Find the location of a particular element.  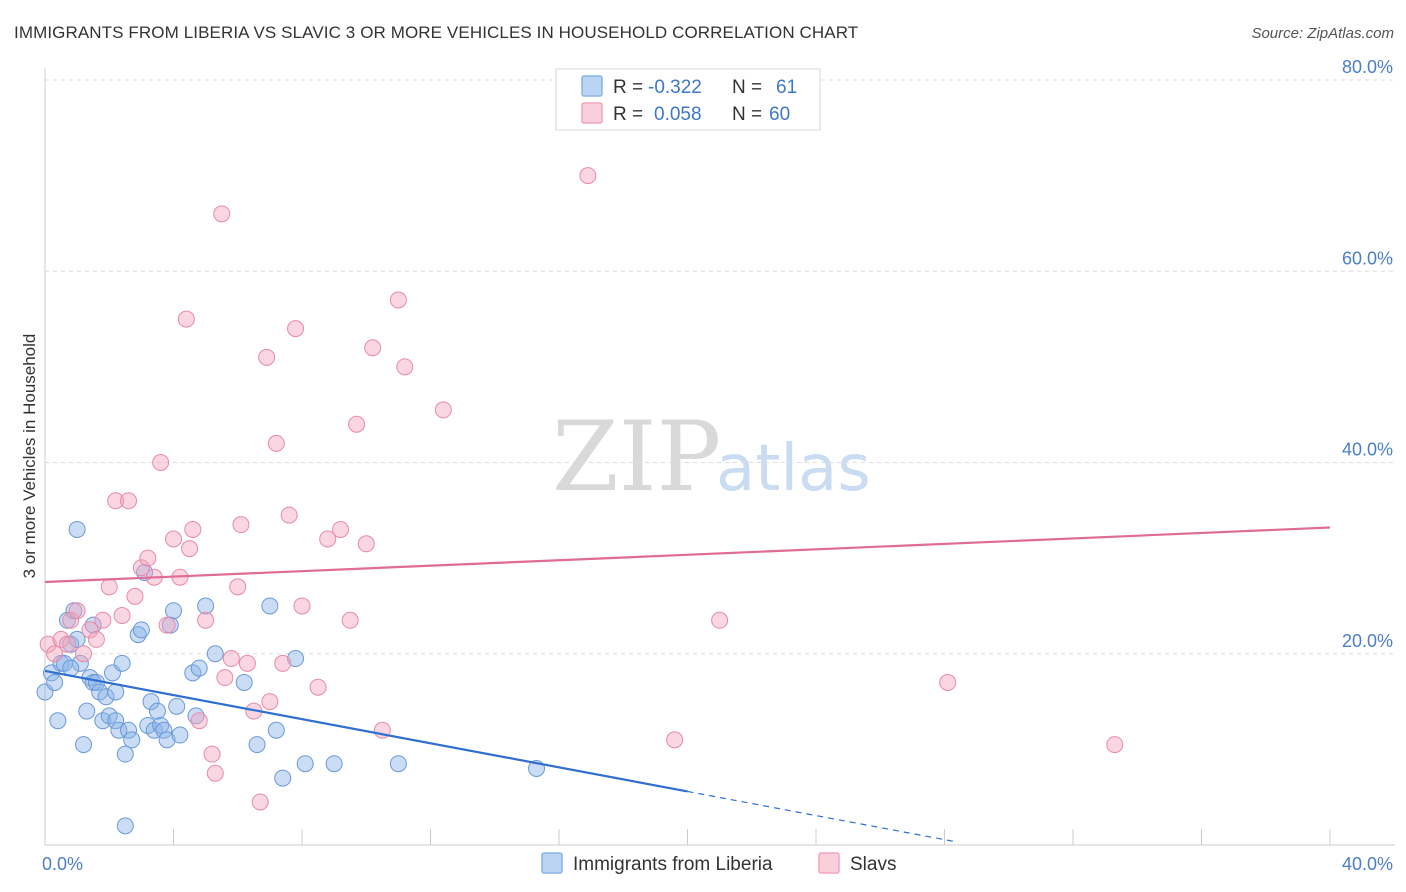

y-tick-labels: 20.0% 40.0% 60.0% 80.0% is located at coordinates (1367, 354).